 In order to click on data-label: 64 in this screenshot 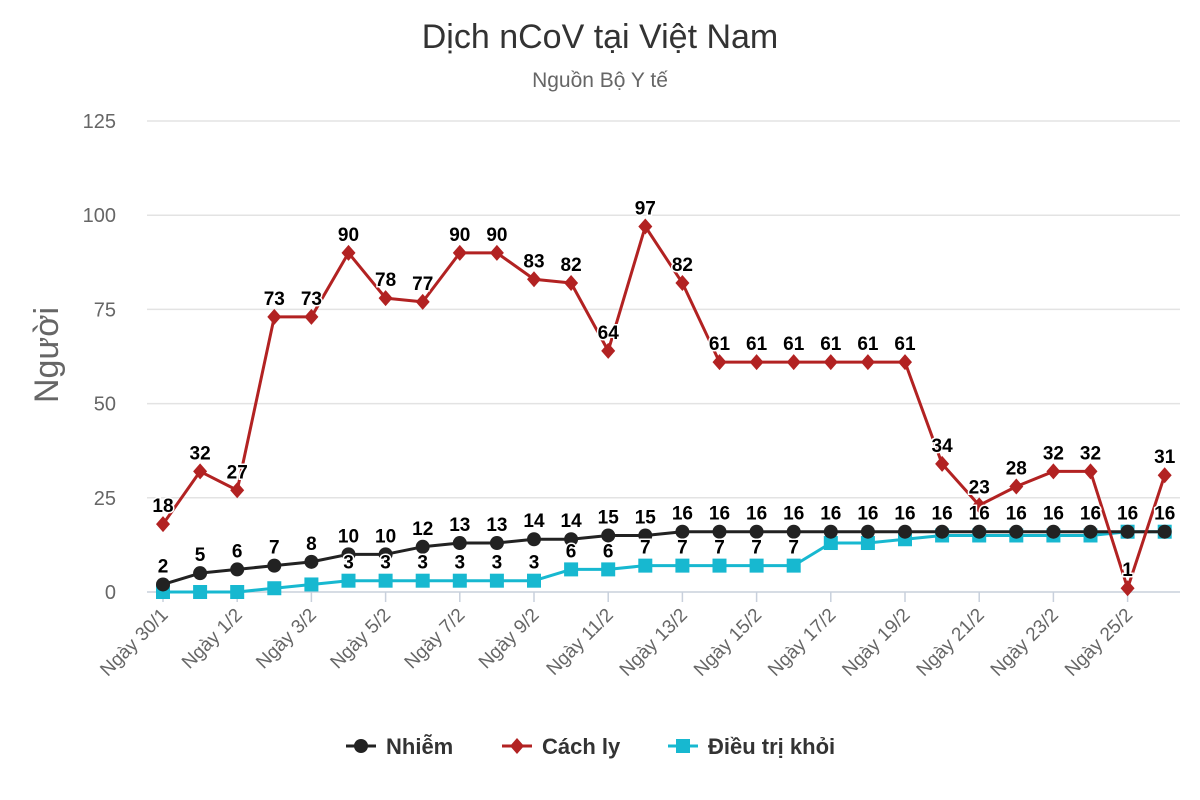, I will do `click(609, 333)`.